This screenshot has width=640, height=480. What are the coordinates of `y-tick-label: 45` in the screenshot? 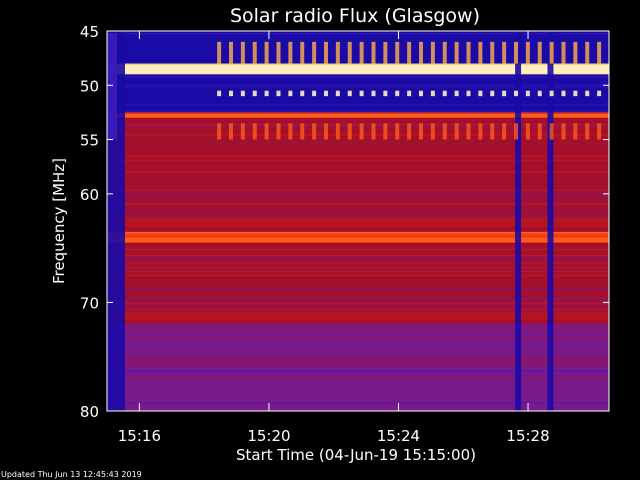 It's located at (89, 32).